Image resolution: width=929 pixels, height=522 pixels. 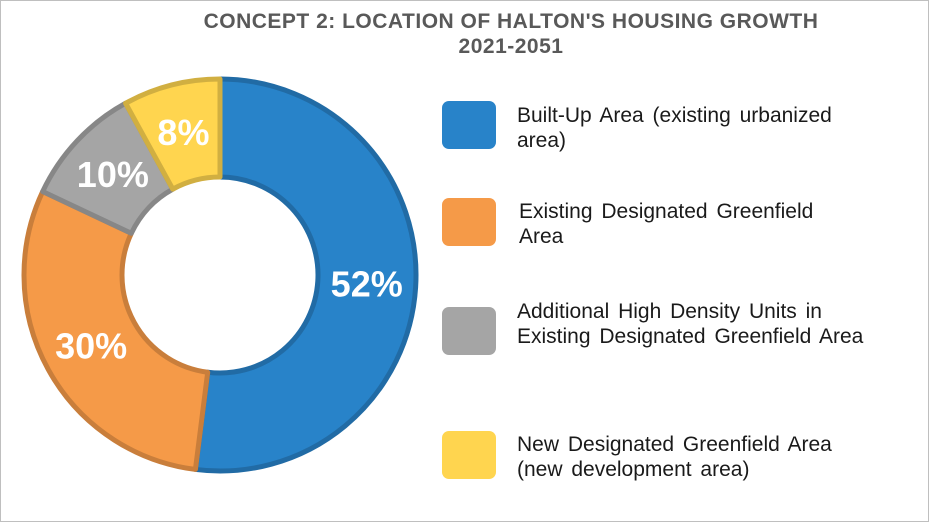 I want to click on legend-swatch-high-density, so click(x=469, y=331).